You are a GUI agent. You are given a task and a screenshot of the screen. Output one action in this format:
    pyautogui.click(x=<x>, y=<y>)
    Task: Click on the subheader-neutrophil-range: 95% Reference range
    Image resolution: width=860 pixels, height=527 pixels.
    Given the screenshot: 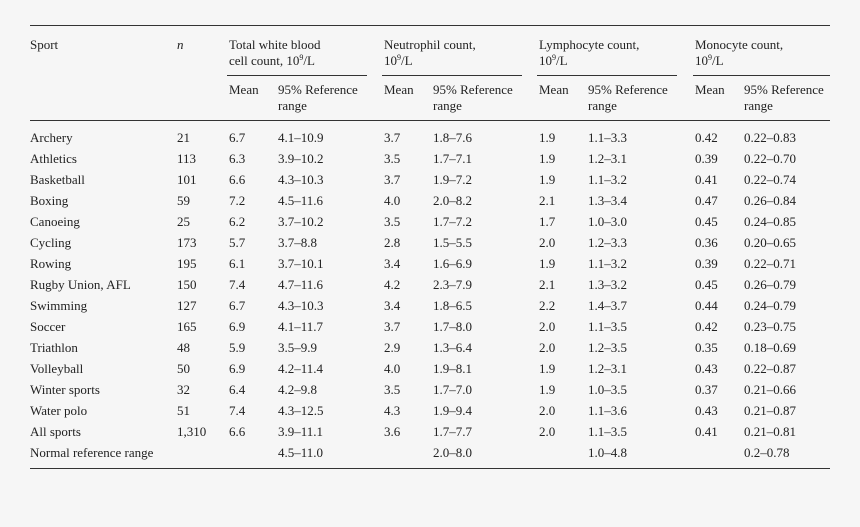 What is the action you would take?
    pyautogui.click(x=473, y=97)
    